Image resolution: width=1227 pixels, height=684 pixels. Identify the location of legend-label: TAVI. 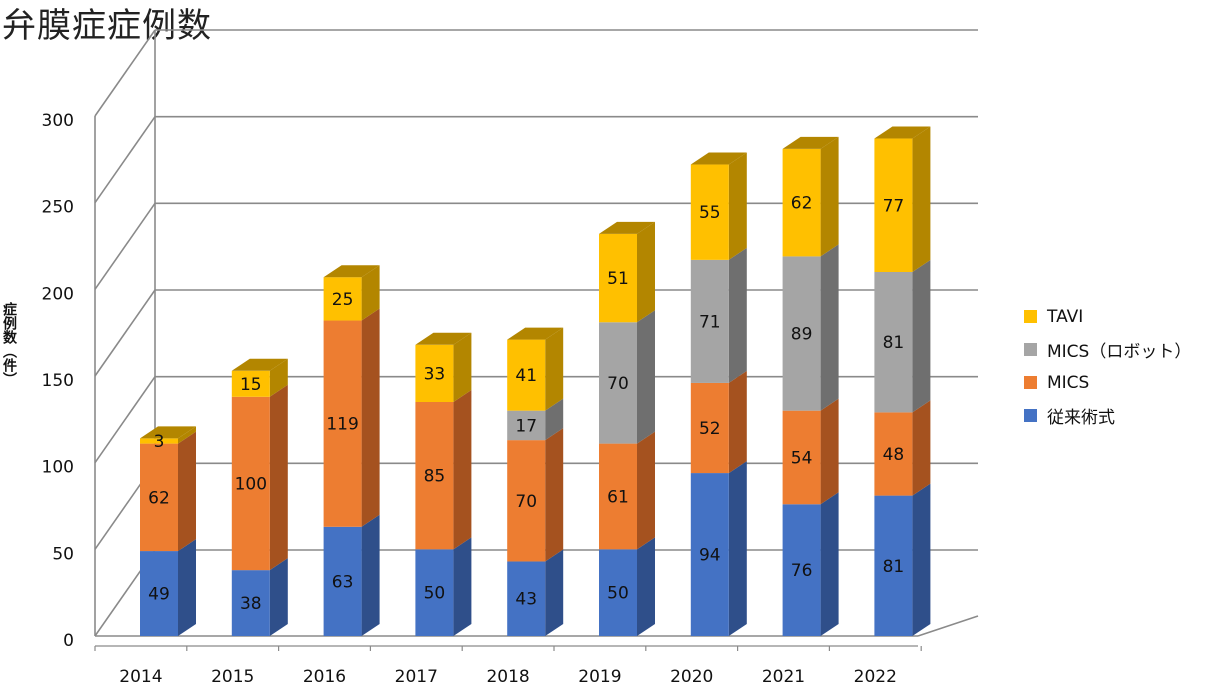
(1065, 316).